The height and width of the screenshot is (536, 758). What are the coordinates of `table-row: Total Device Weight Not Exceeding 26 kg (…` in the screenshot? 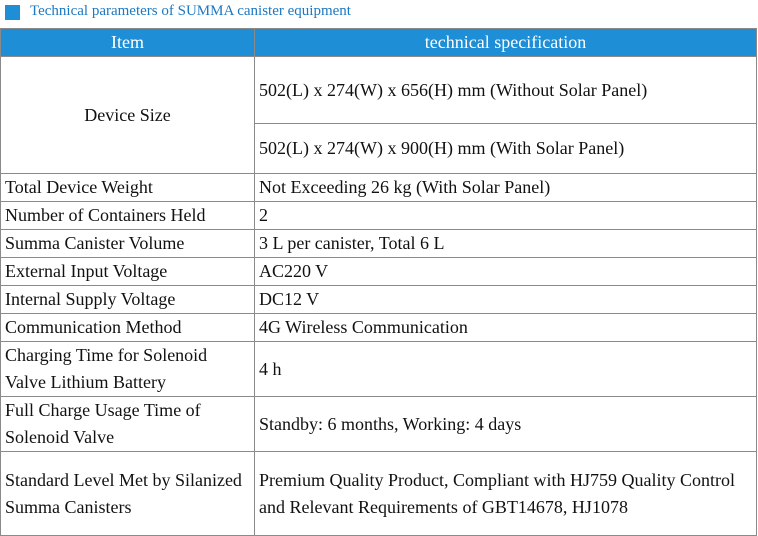 It's located at (378, 187).